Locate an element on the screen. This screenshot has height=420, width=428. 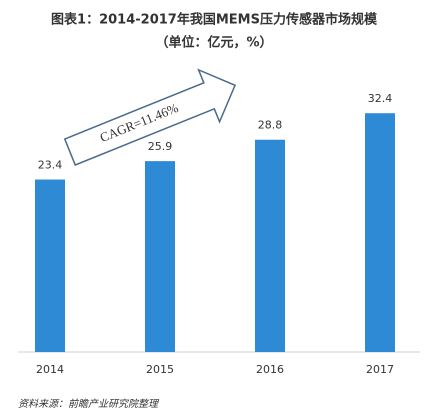
x-tick-label: 2016 is located at coordinates (270, 369).